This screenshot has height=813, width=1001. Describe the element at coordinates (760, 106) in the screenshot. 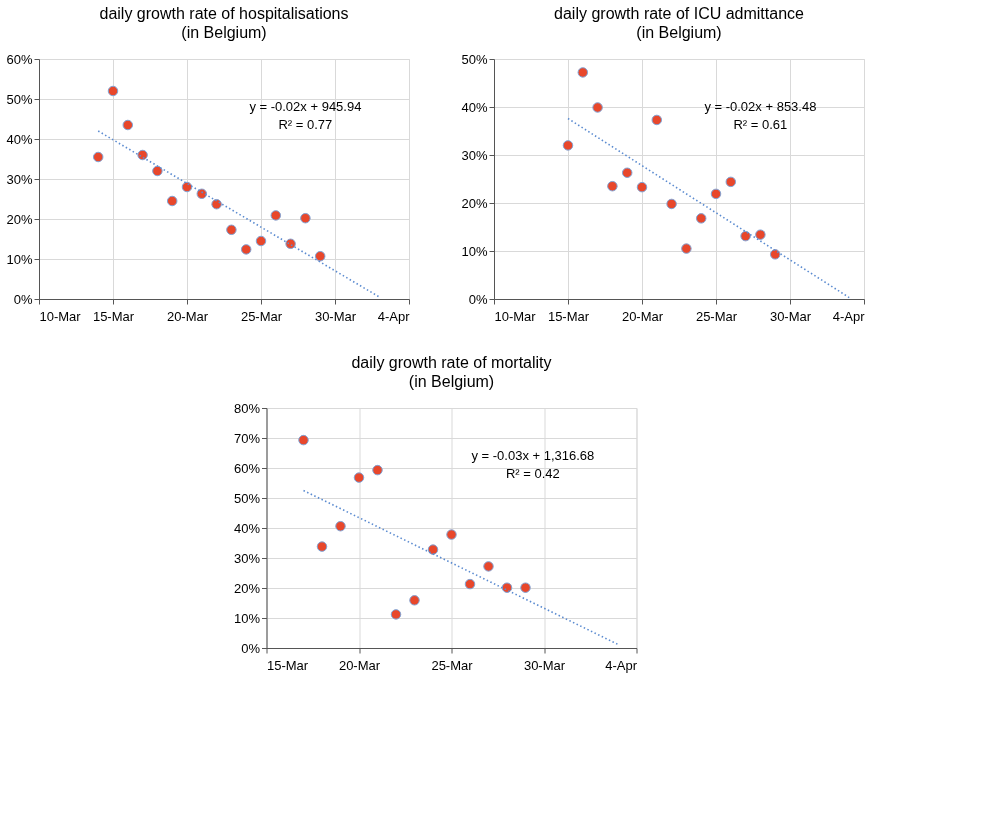

I see `annotation: y = -0.02x + 853.48` at that location.